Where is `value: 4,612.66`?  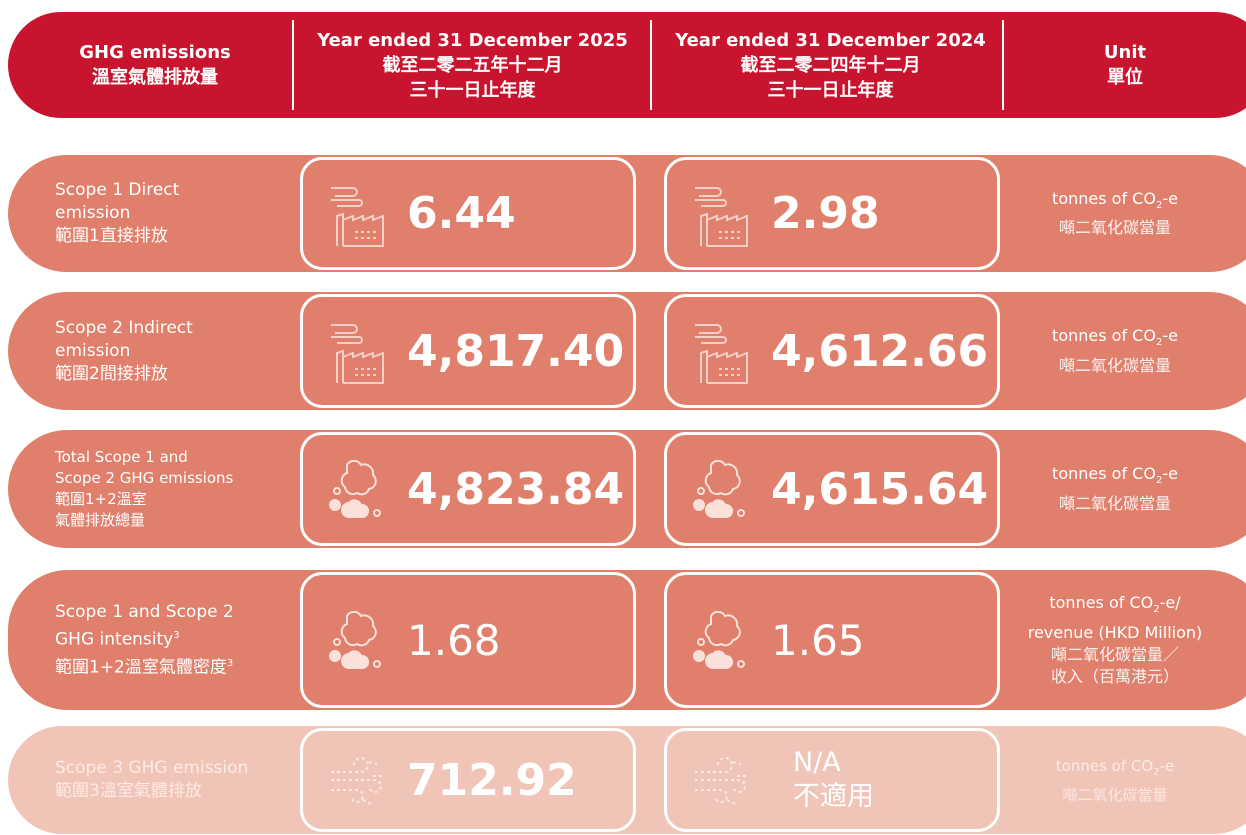
value: 4,612.66 is located at coordinates (879, 351).